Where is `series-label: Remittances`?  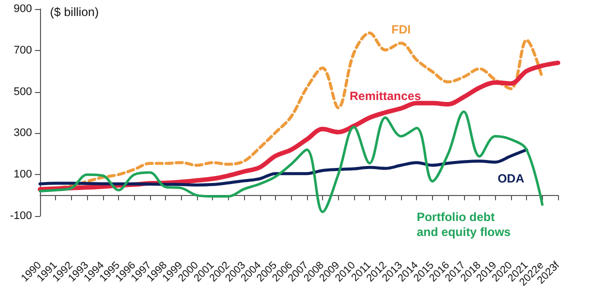
series-label: Remittances is located at coordinates (386, 95).